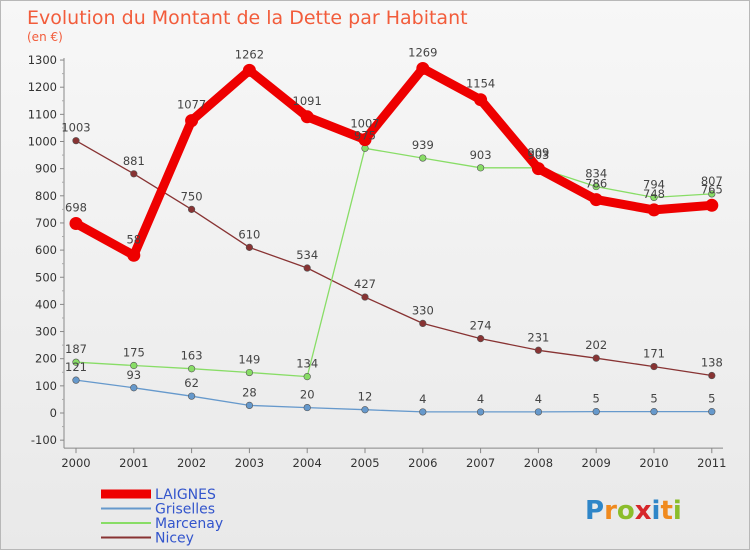 This screenshot has width=750, height=553. What do you see at coordinates (192, 196) in the screenshot?
I see `data-label-nicey: 750` at bounding box center [192, 196].